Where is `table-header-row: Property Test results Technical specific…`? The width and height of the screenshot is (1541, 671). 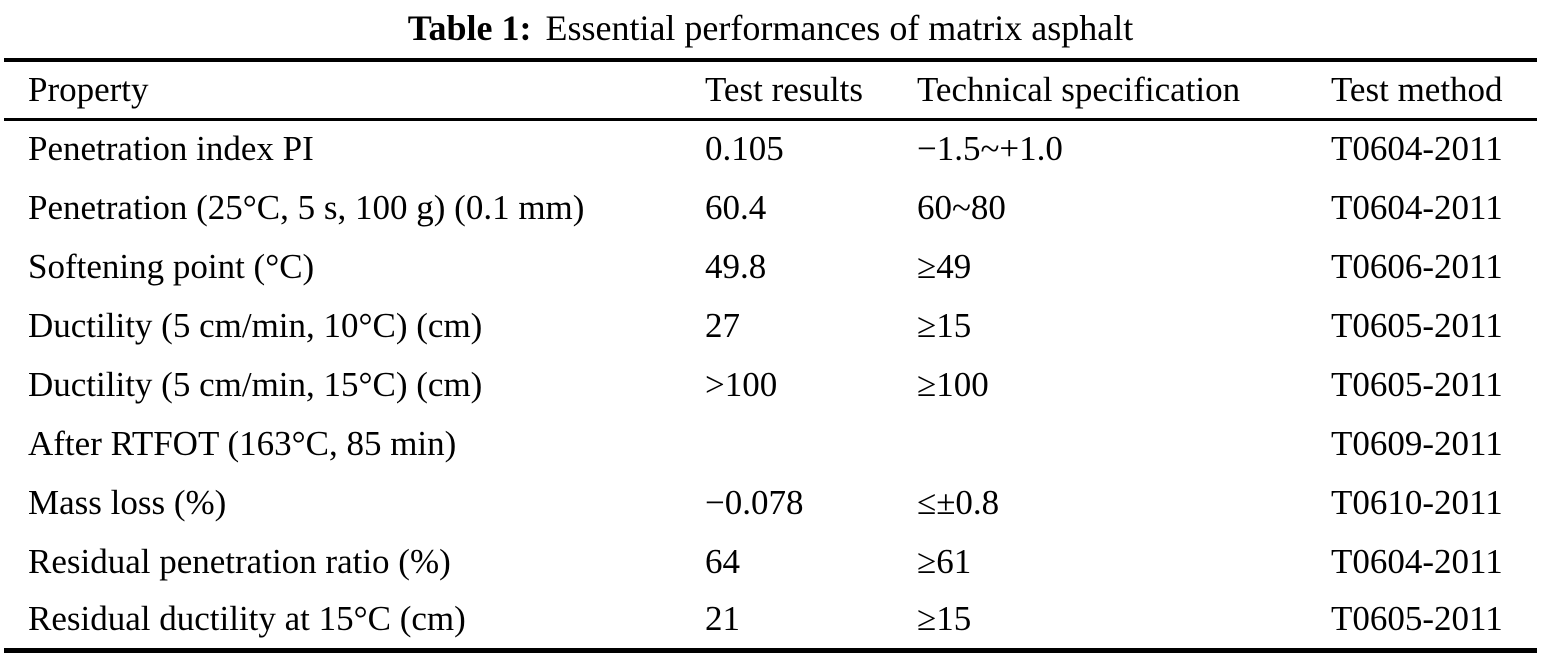 table-header-row: Property Test results Technical specific… is located at coordinates (770, 89).